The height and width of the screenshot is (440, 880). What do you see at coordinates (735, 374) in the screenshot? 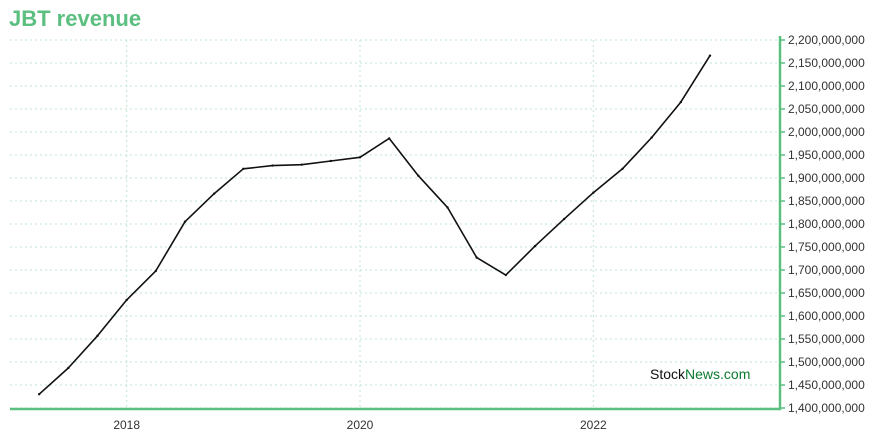
I see `watermark-dotcom: .com` at bounding box center [735, 374].